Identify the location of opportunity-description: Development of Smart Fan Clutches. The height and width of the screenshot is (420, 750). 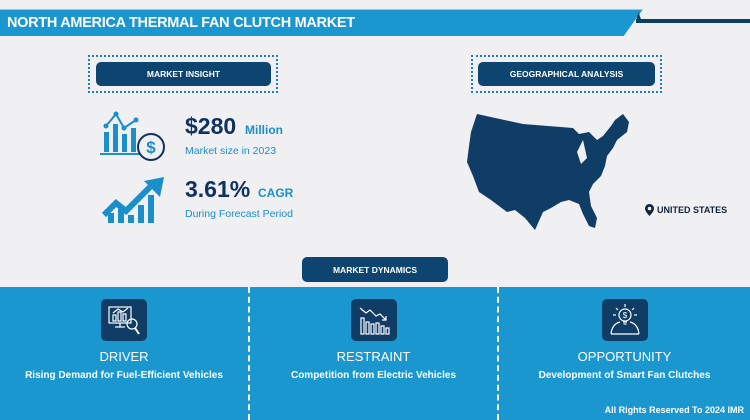
(624, 375).